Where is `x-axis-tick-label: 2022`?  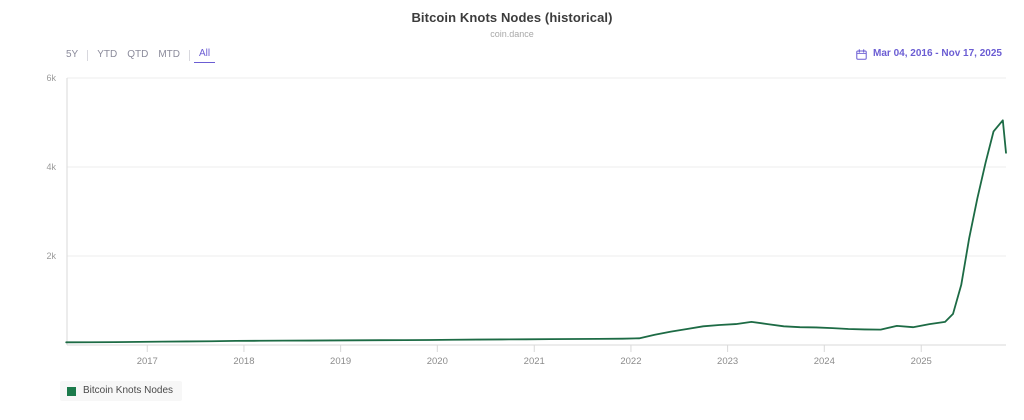 x-axis-tick-label: 2022 is located at coordinates (630, 361).